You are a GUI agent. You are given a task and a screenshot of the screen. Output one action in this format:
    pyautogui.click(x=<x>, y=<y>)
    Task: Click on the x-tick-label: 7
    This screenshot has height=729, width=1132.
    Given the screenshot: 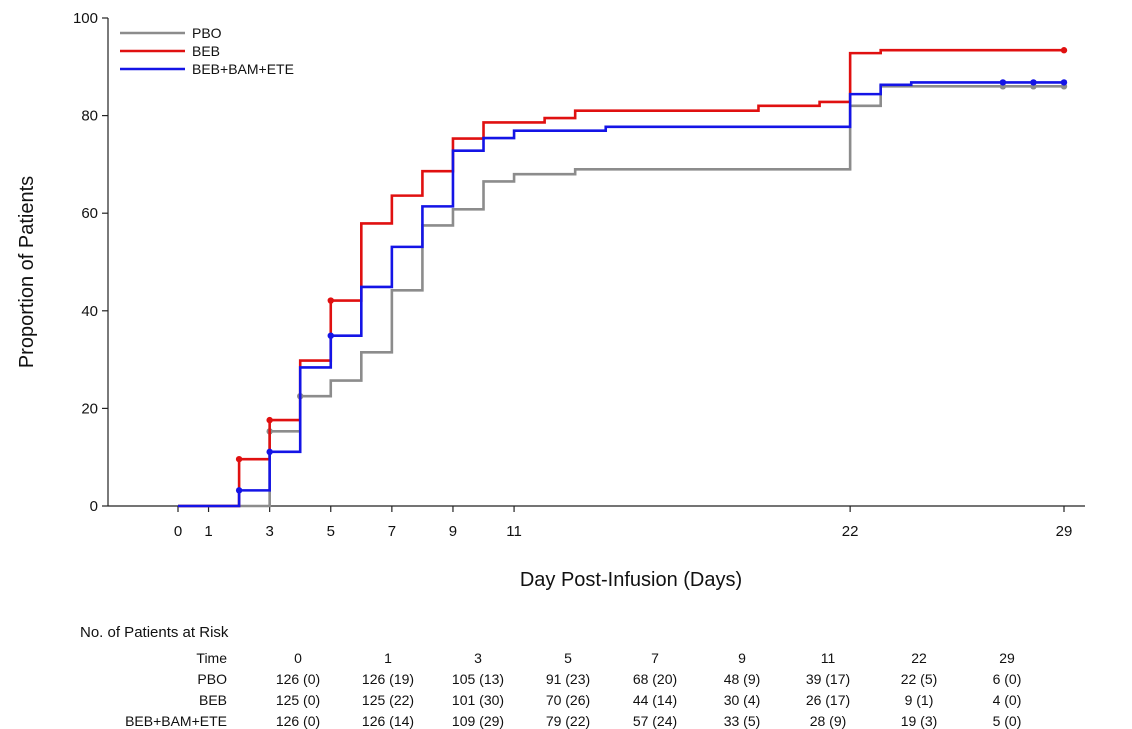 What is the action you would take?
    pyautogui.click(x=392, y=531)
    